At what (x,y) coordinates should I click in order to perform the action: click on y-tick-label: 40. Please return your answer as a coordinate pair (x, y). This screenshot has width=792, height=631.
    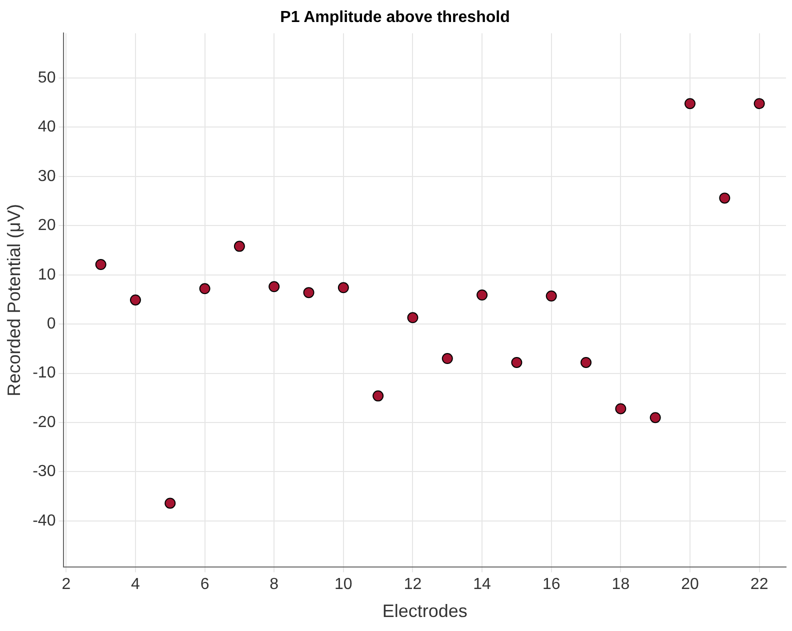
    Looking at the image, I should click on (47, 127).